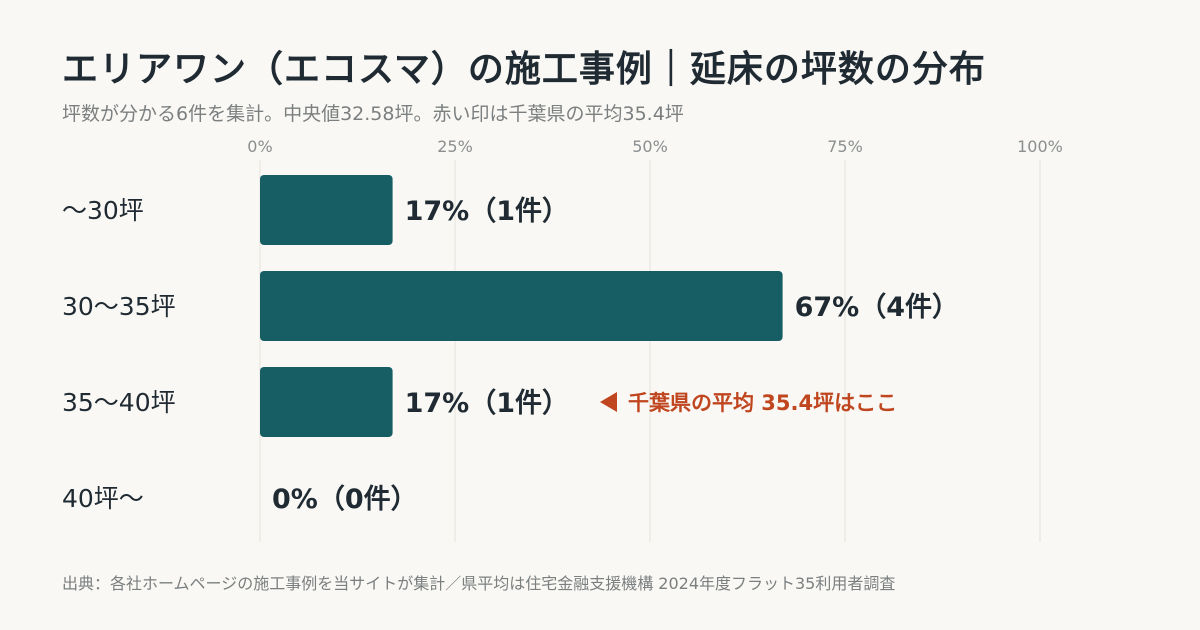 The height and width of the screenshot is (630, 1200). Describe the element at coordinates (1040, 146) in the screenshot. I see `x-tick-label: 100%` at that location.